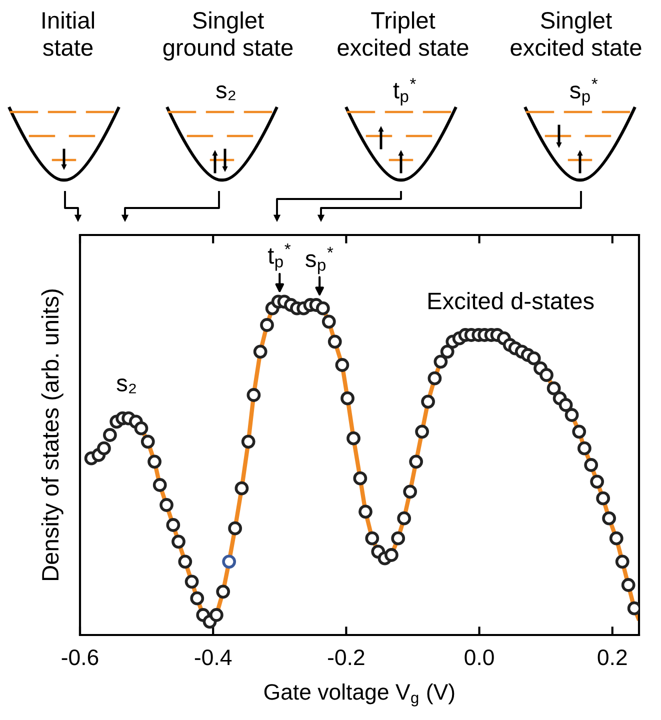  I want to click on text: t$_{p}$$^{*}$, so click(404, 92).